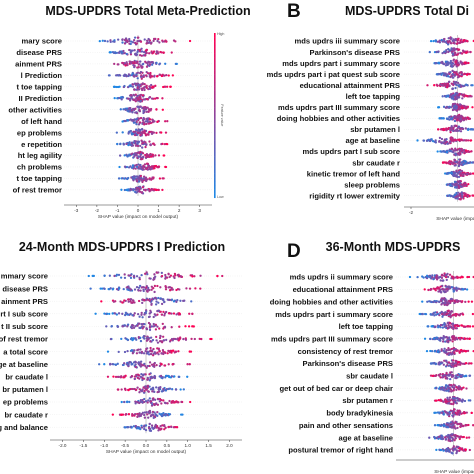 This screenshot has height=474, width=474. What do you see at coordinates (25, 351) in the screenshot?
I see `feature-label: a total score` at bounding box center [25, 351].